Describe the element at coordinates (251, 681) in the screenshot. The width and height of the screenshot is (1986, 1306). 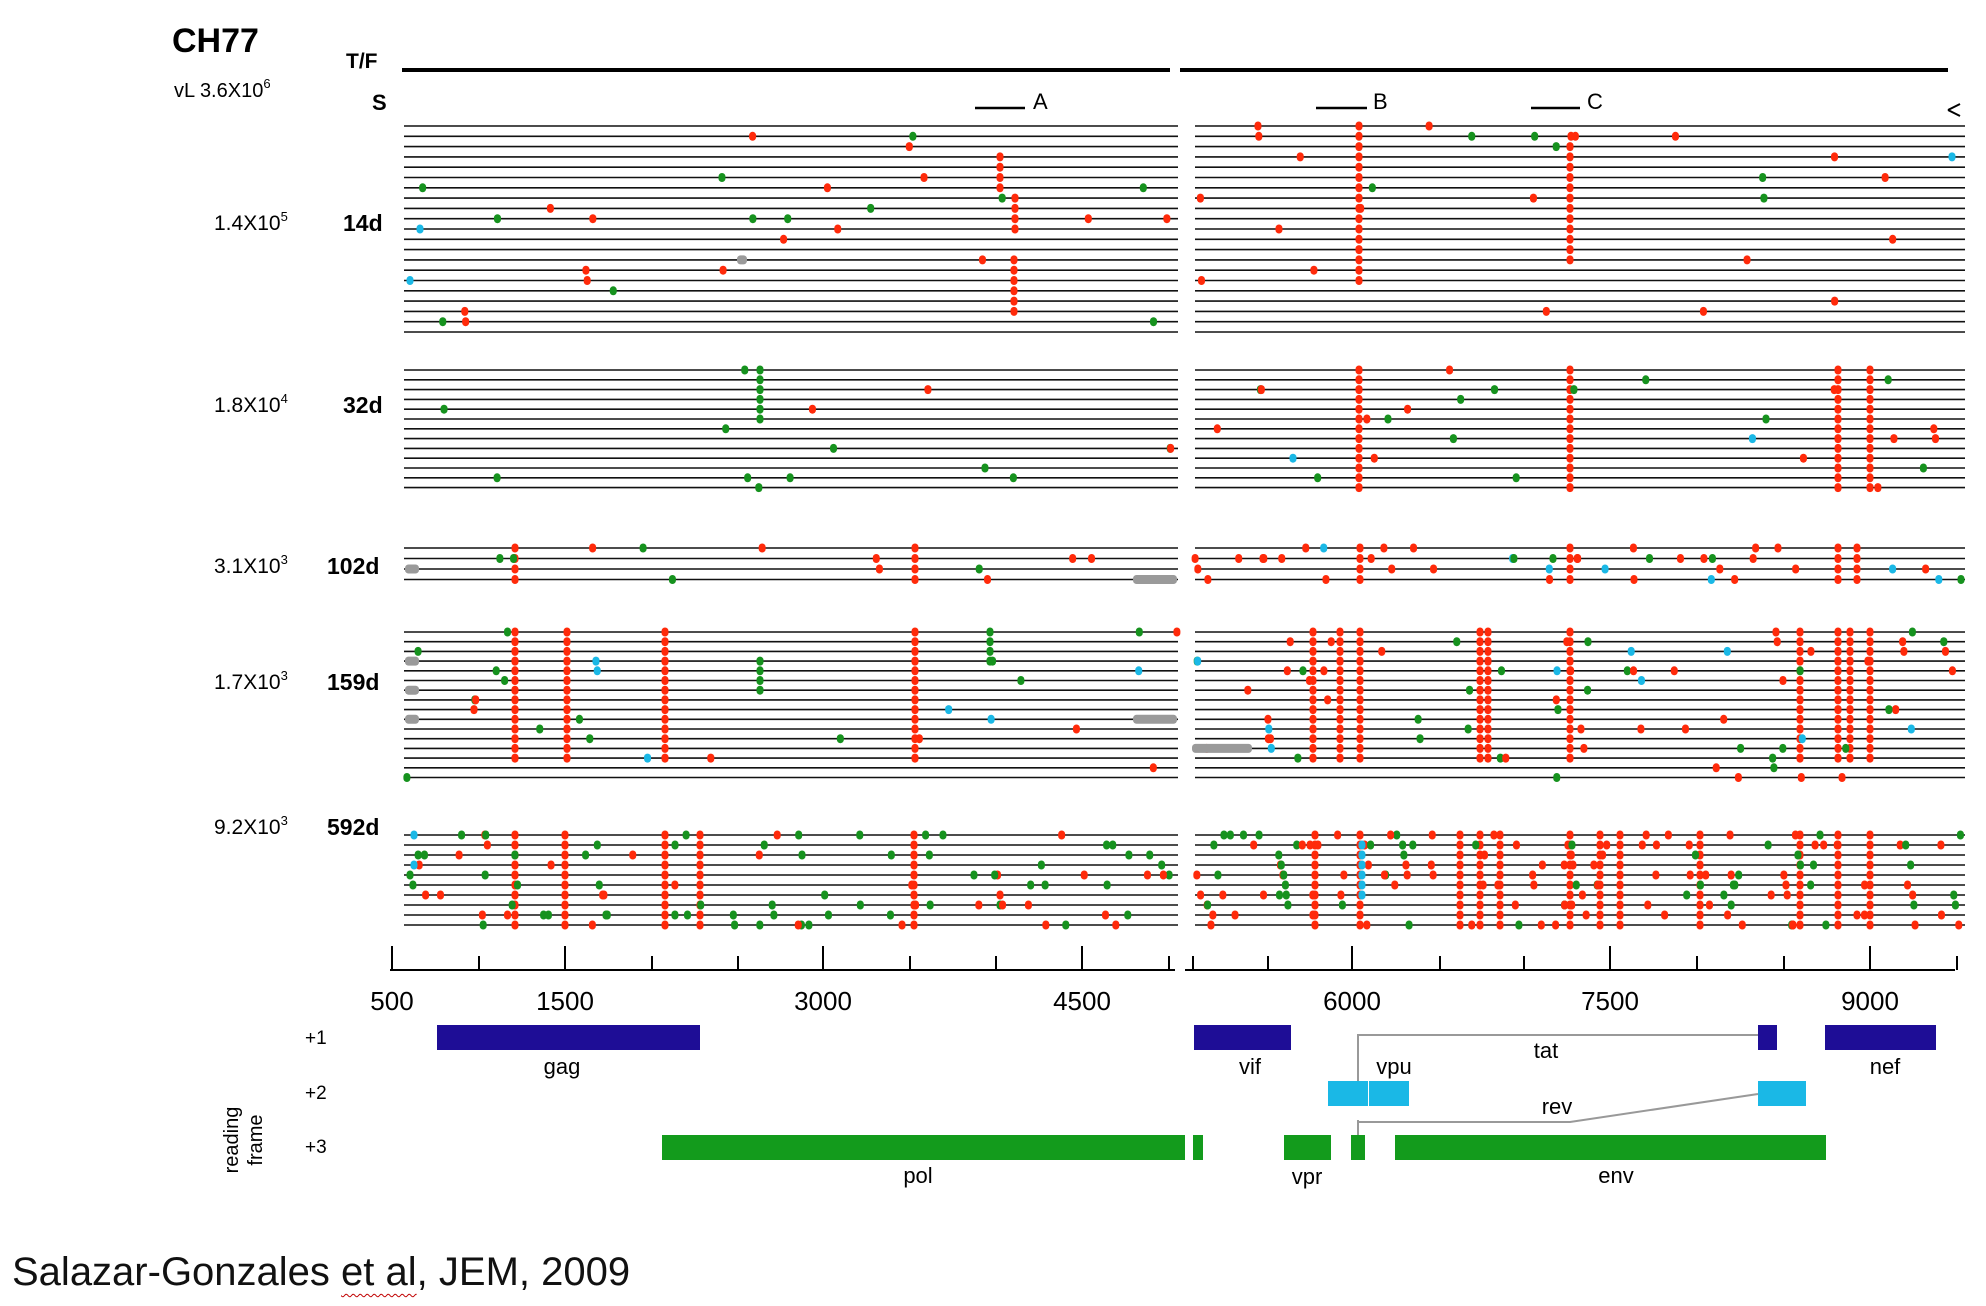
I see `timepoint-vl-159d: 1.7X103` at that location.